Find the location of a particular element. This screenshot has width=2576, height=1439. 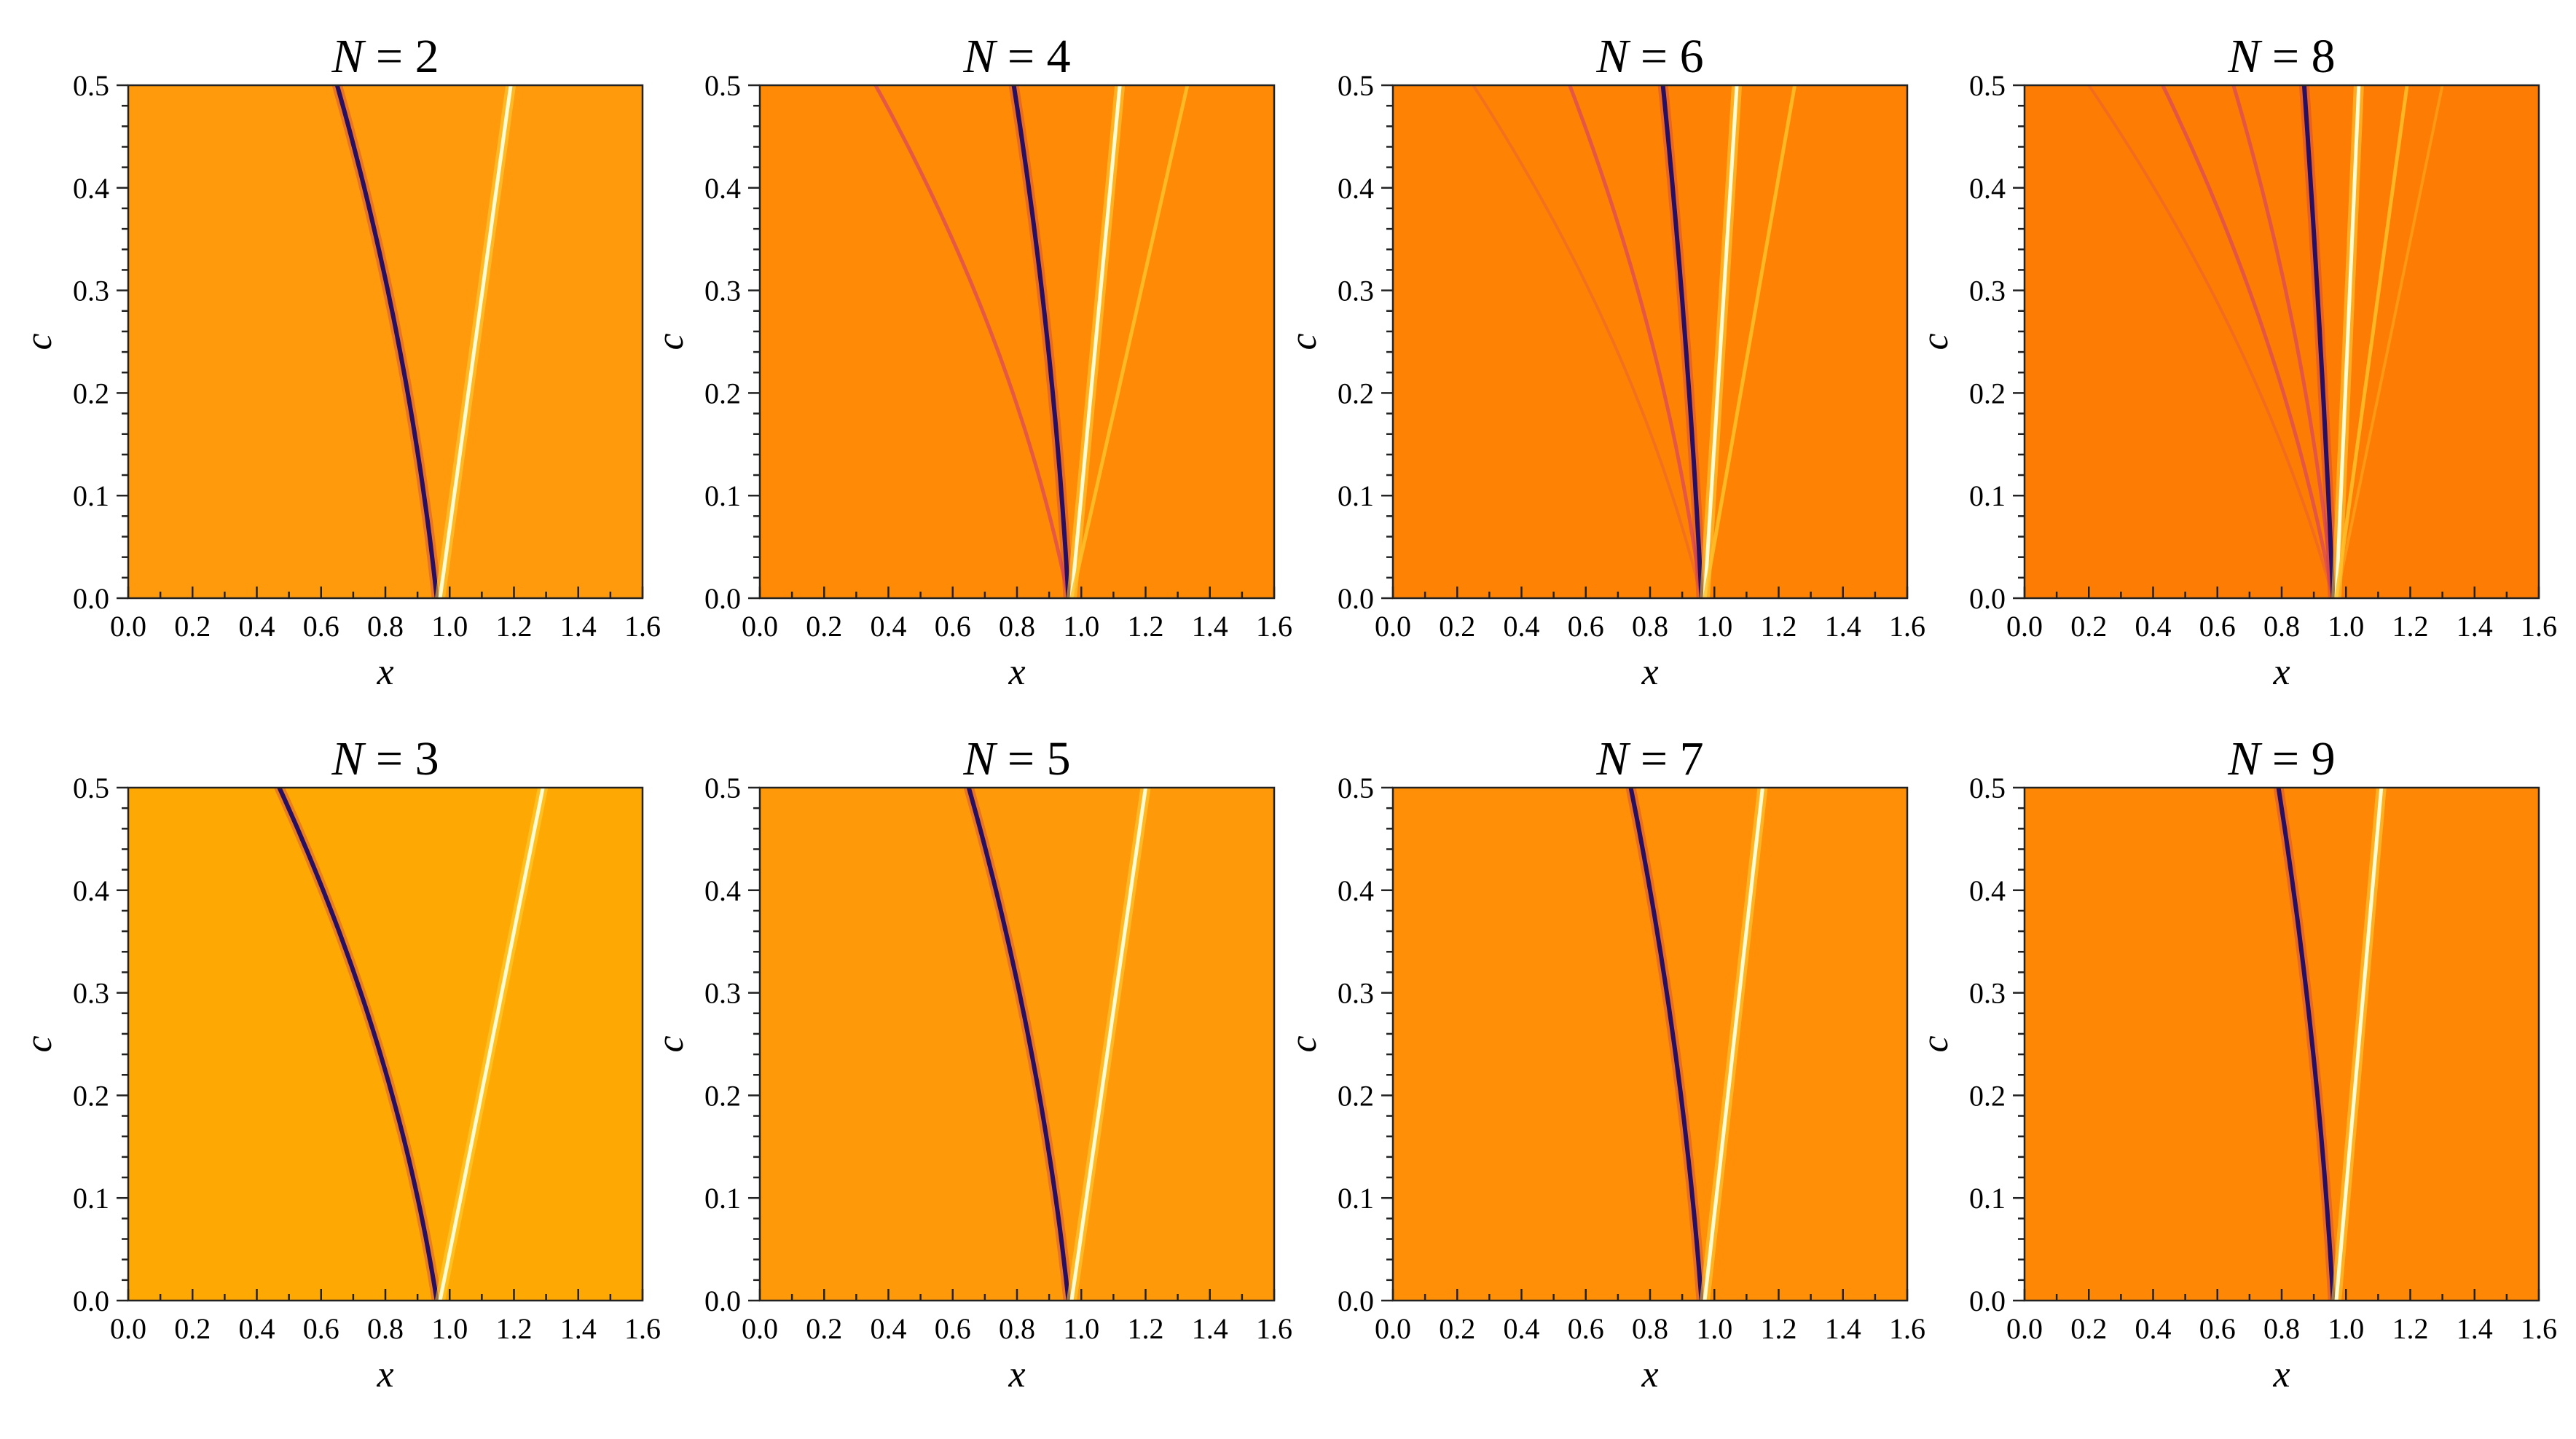

x-tick-label: 0.2 is located at coordinates (1457, 626).